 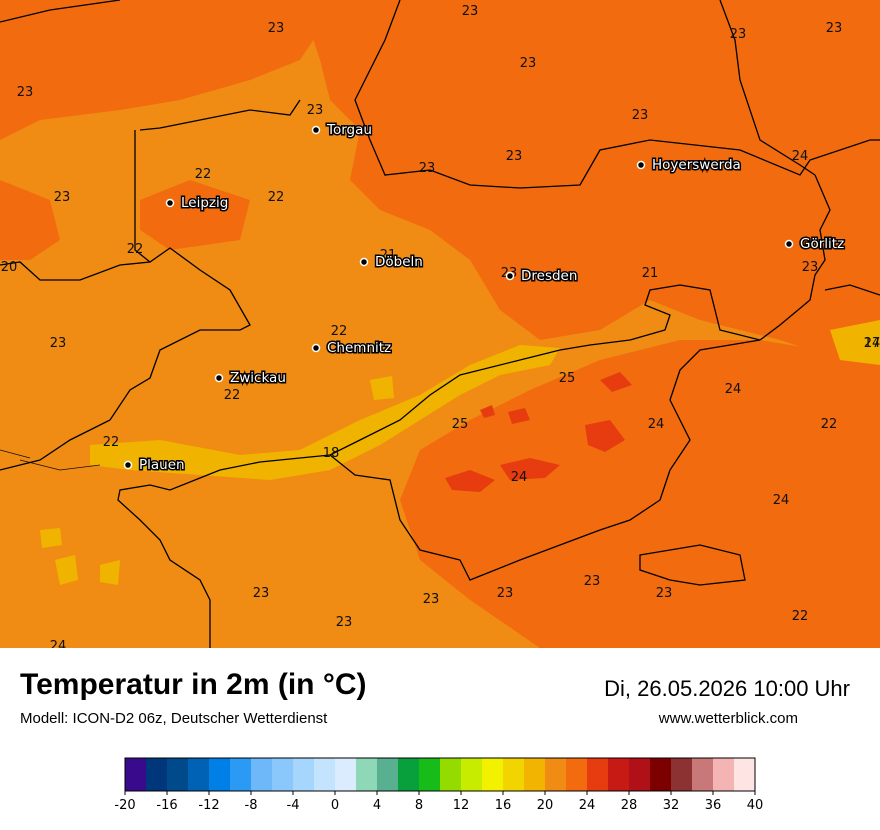 I want to click on city-label: Dresden, so click(x=549, y=276).